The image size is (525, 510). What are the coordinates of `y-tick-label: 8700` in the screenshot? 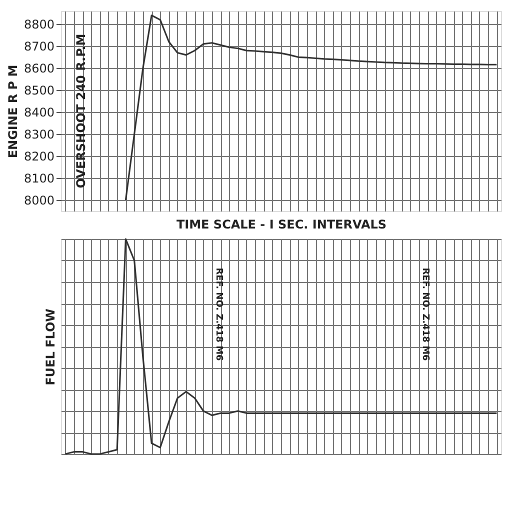 It's located at (39, 47).